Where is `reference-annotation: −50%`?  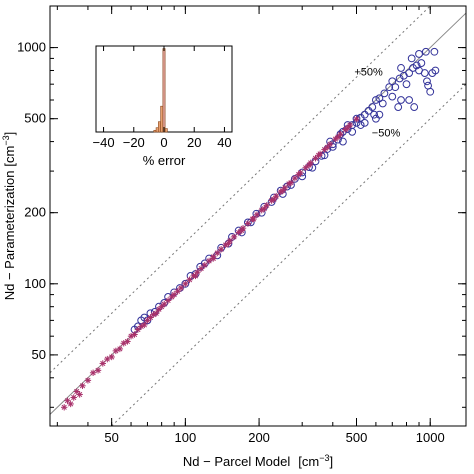
reference-annotation: −50% is located at coordinates (386, 134).